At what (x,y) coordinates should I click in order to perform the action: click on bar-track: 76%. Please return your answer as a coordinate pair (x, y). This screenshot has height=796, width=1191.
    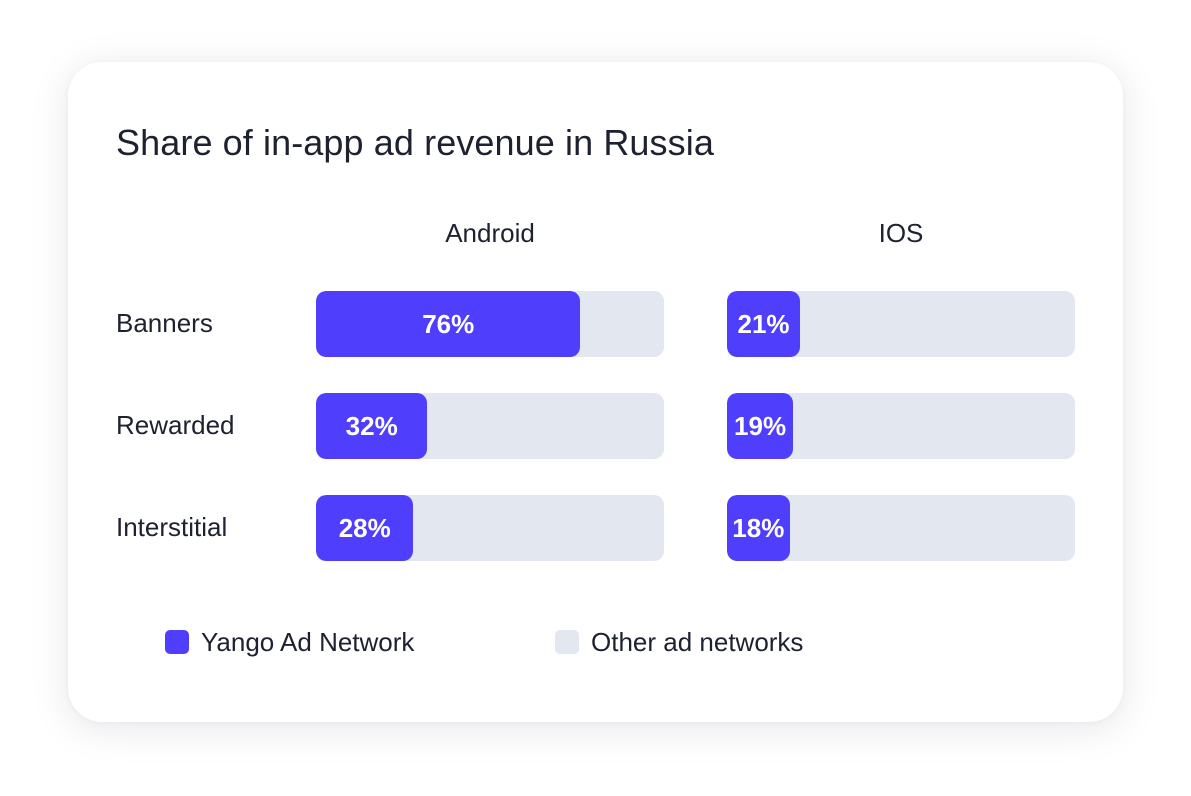
    Looking at the image, I should click on (490, 324).